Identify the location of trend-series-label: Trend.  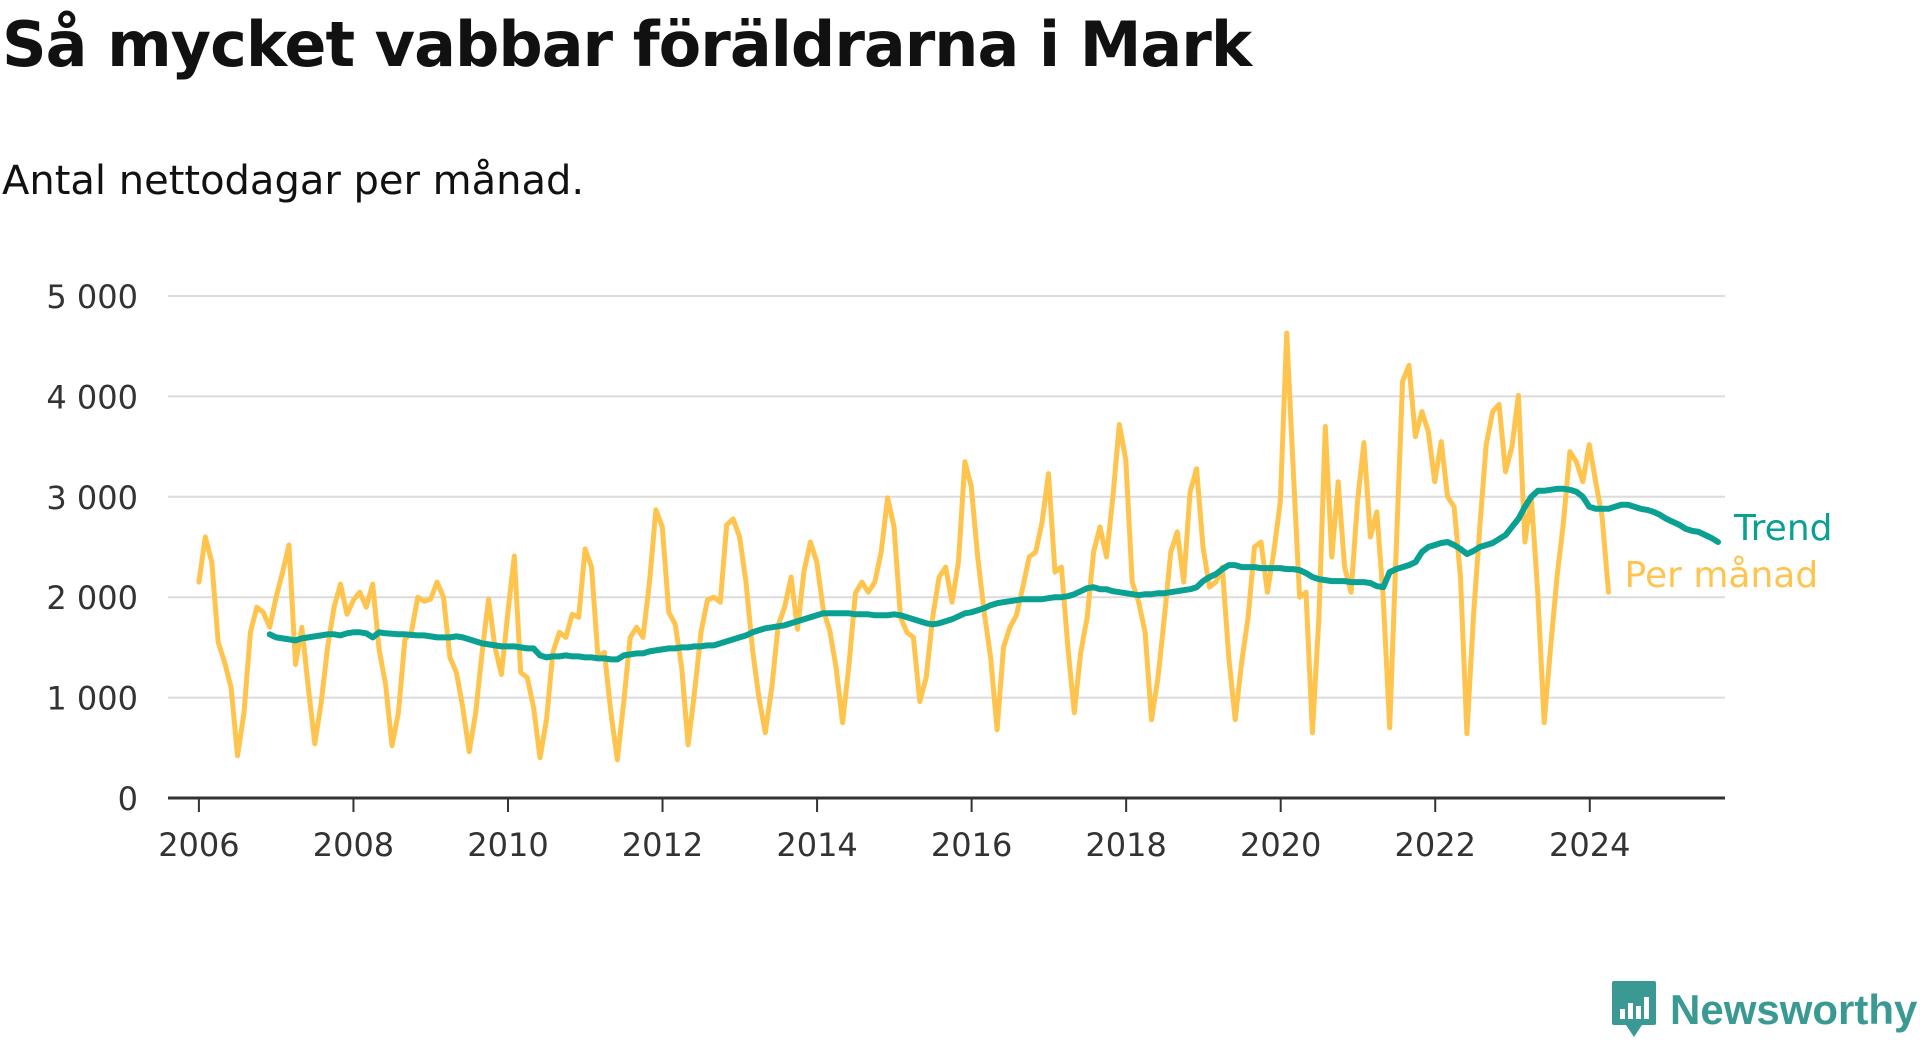
(1783, 528).